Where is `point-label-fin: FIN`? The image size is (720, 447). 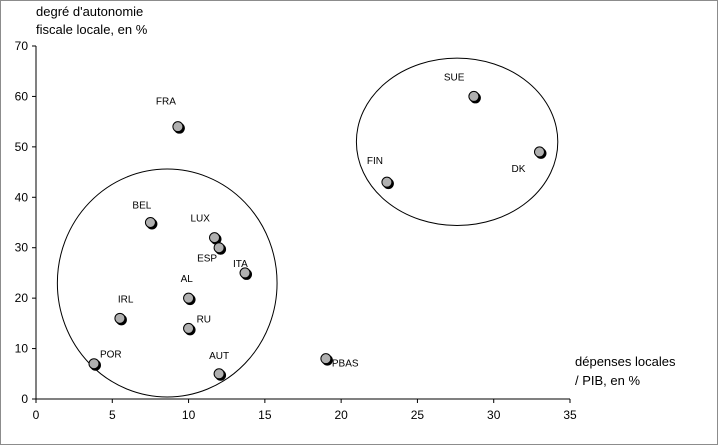 point-label-fin: FIN is located at coordinates (375, 161).